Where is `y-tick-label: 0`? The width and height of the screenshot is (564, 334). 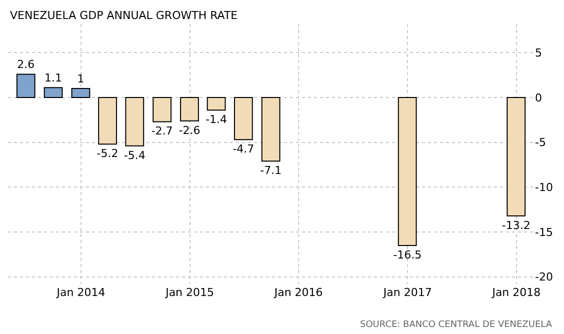
y-tick-label: 0 is located at coordinates (538, 97).